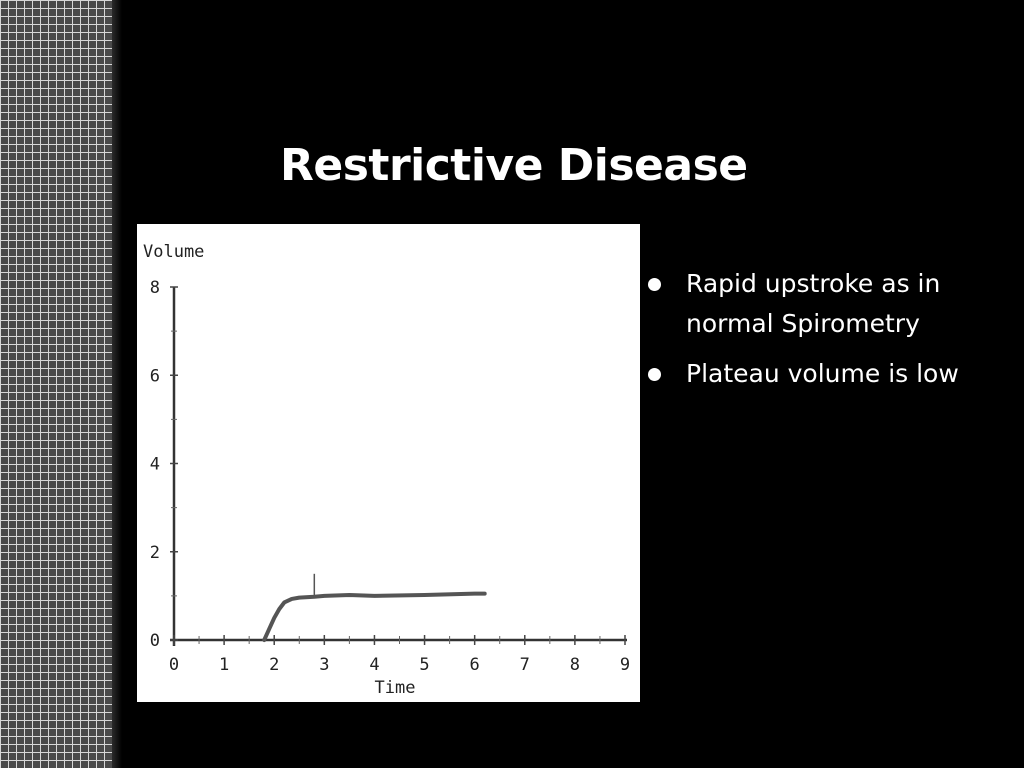 The height and width of the screenshot is (768, 1024). What do you see at coordinates (374, 665) in the screenshot?
I see `x-tick-label: 4` at bounding box center [374, 665].